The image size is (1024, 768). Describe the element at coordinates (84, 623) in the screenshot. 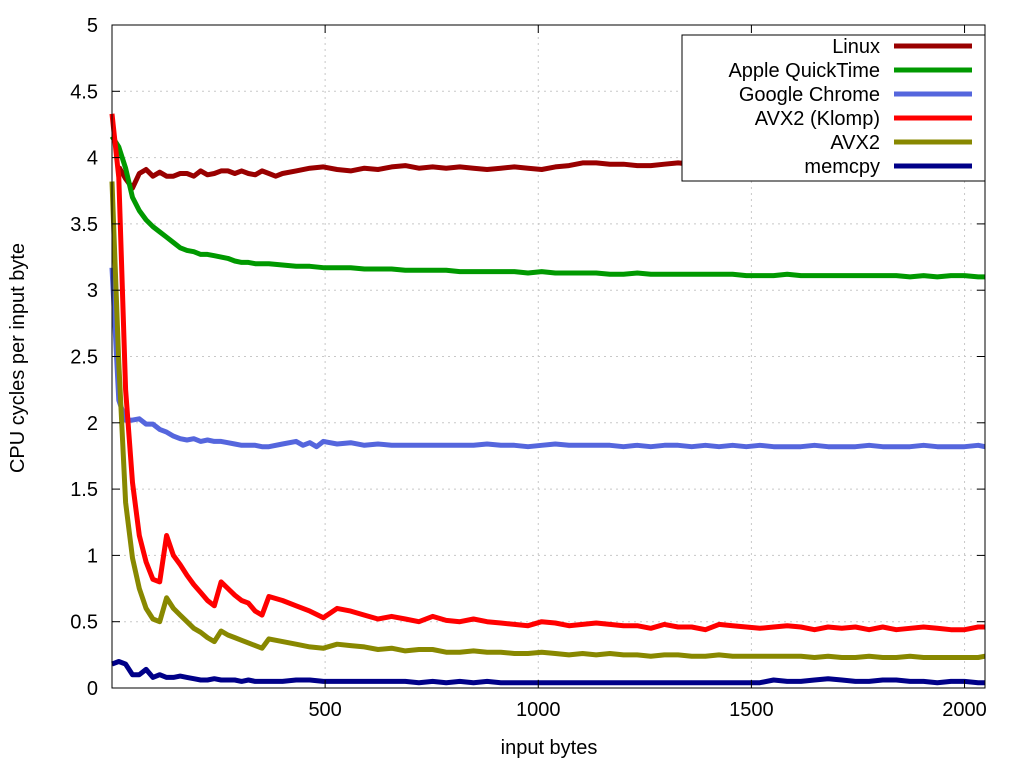

I see `y-tick-label: 0.5` at that location.